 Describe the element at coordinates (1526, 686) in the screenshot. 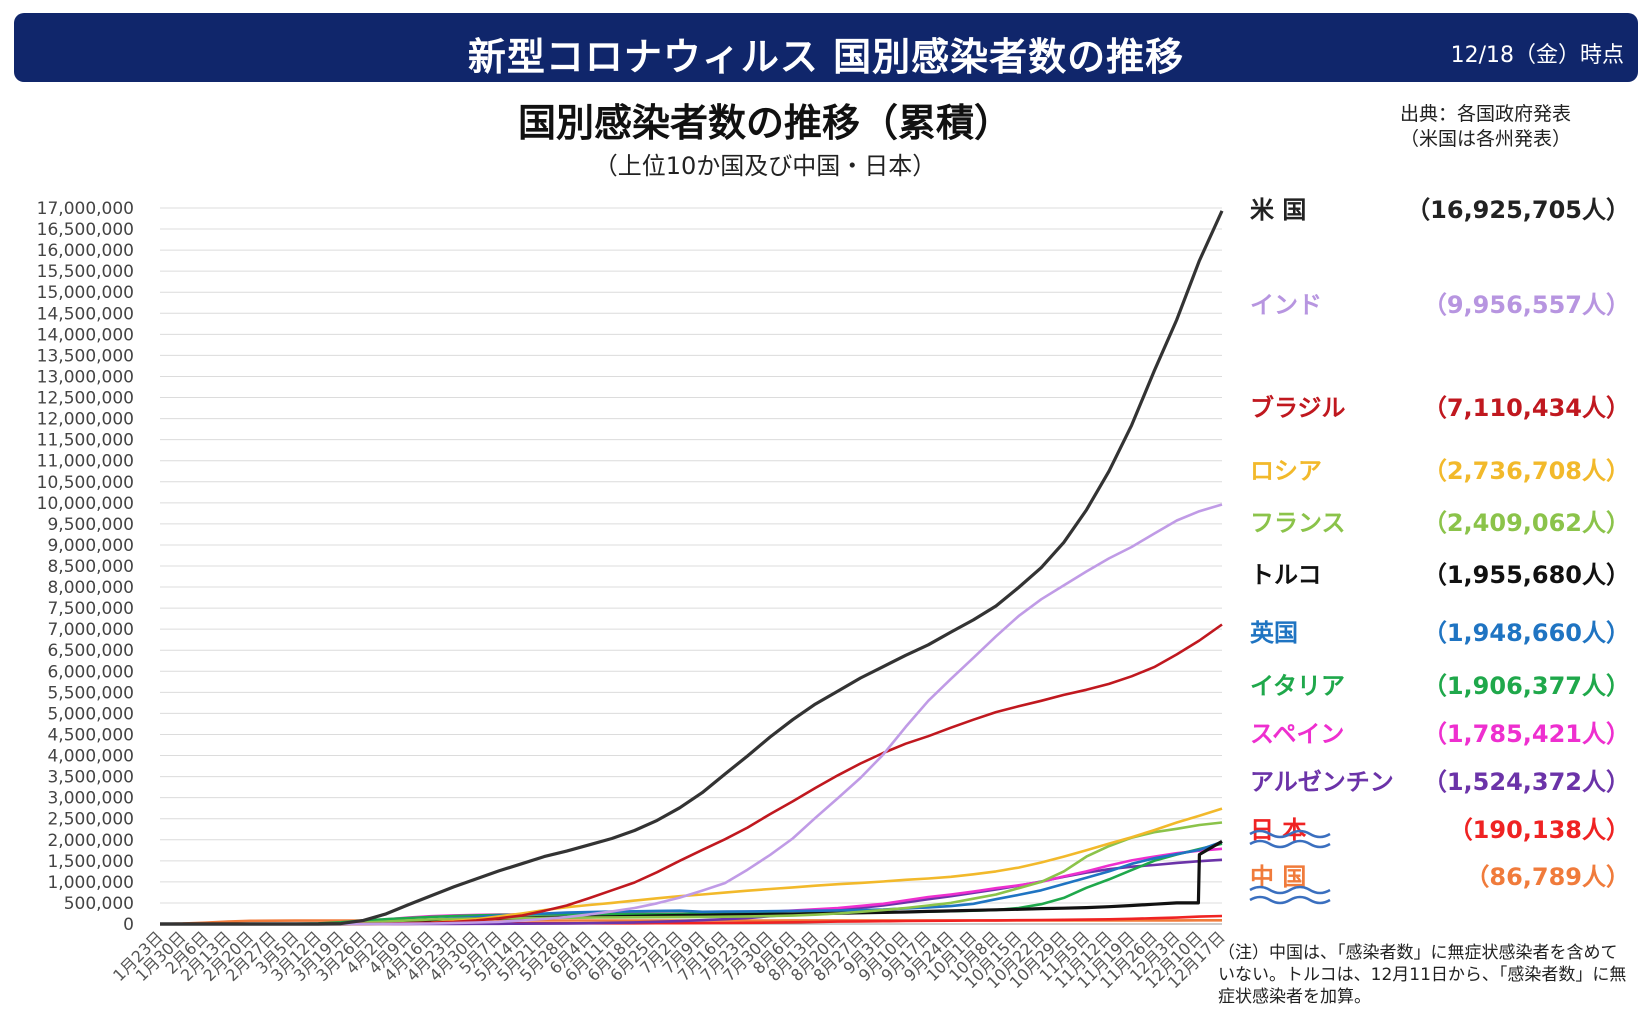

I see `legend-count: （1,906,377人）` at that location.